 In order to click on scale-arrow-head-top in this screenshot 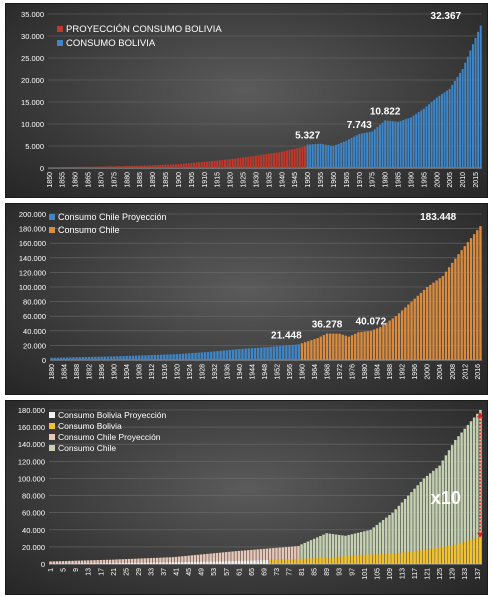, I will do `click(480, 415)`.